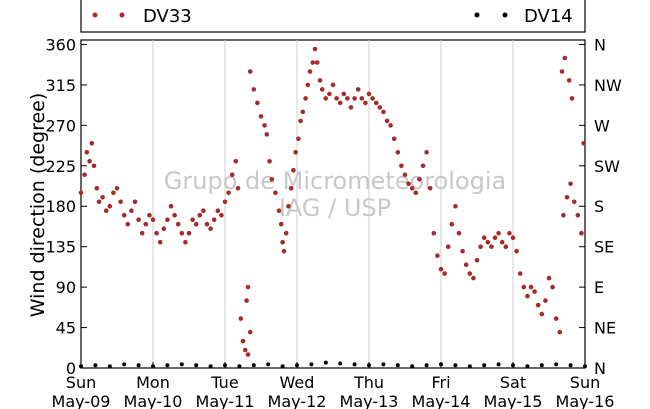  Describe the element at coordinates (513, 382) in the screenshot. I see `x-tick-day-label: Sat` at that location.